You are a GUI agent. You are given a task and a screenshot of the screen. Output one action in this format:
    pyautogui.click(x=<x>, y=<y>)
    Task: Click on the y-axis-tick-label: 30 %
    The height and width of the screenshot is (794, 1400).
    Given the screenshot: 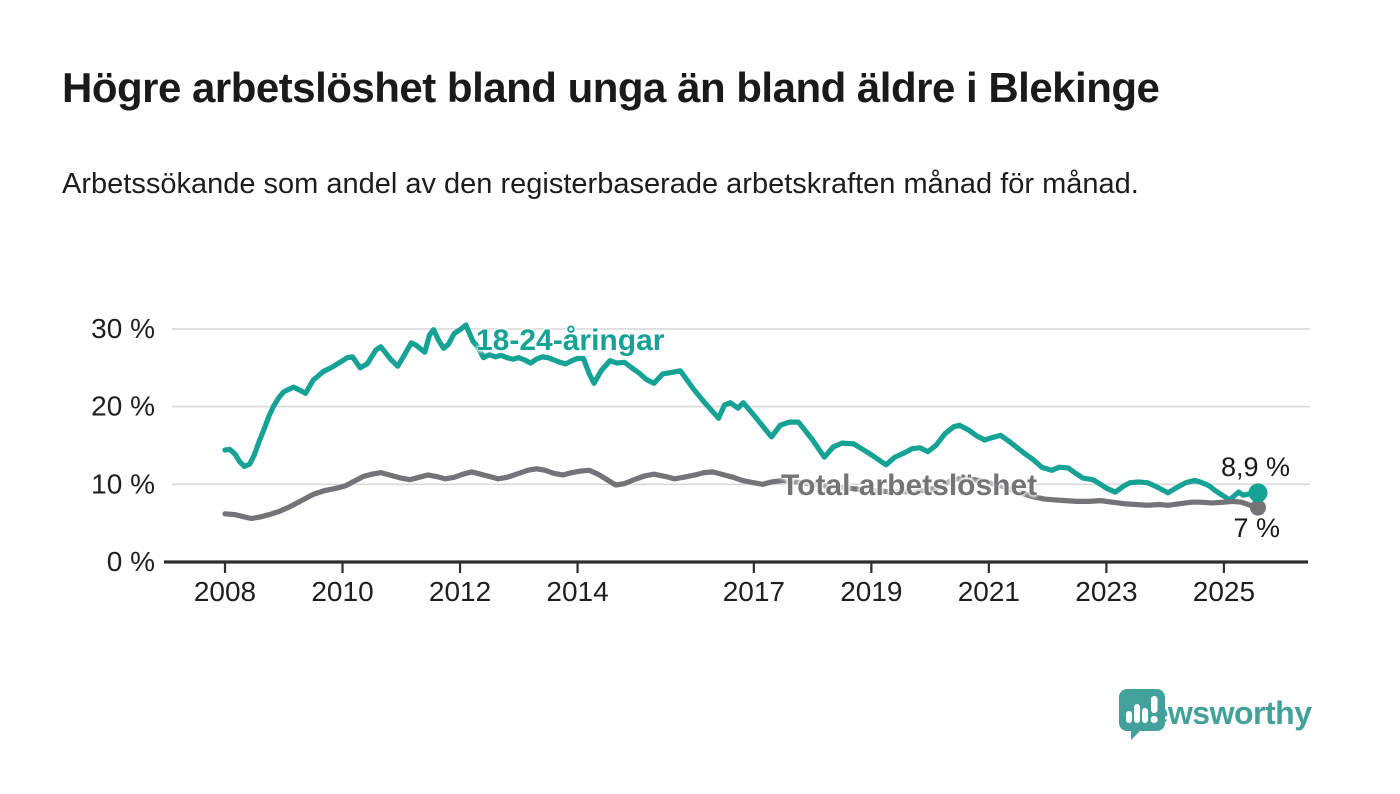 What is the action you would take?
    pyautogui.click(x=123, y=328)
    